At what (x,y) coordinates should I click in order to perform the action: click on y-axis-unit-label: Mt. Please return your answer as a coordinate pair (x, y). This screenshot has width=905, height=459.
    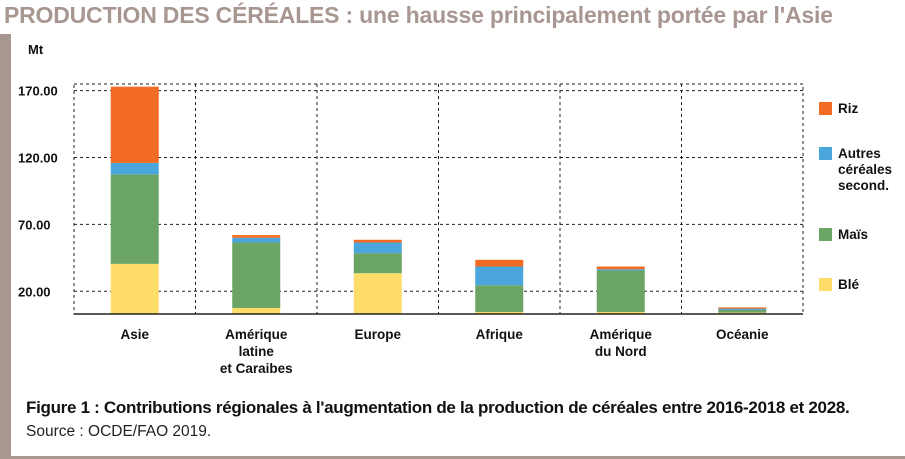
    Looking at the image, I should click on (36, 49).